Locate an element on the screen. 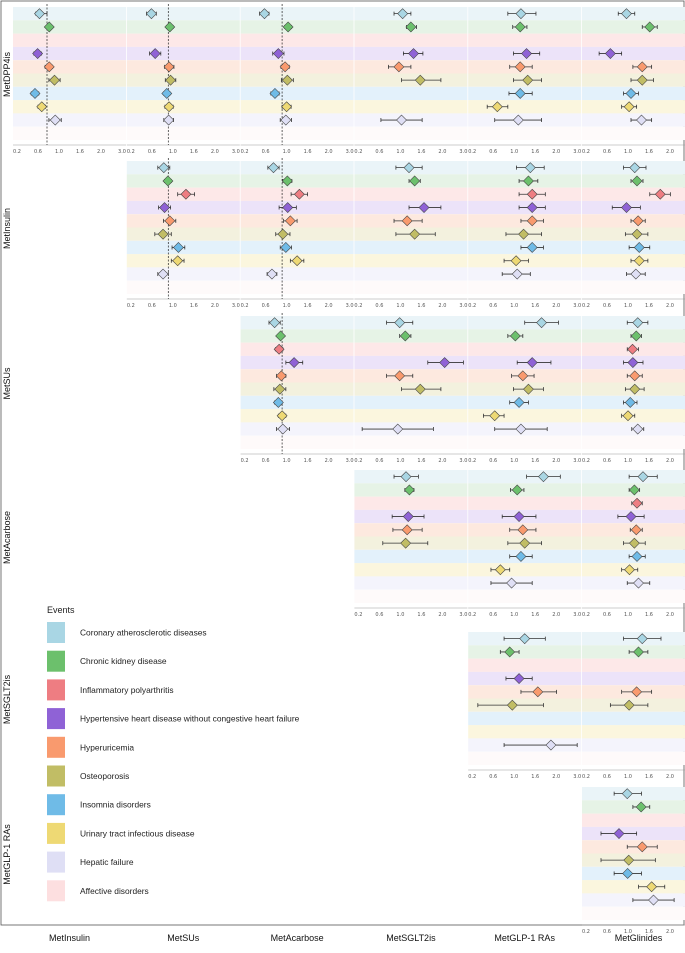 Image resolution: width=685 pixels, height=953 pixels. tick-label-8-1: 0.6 is located at coordinates (379, 306).